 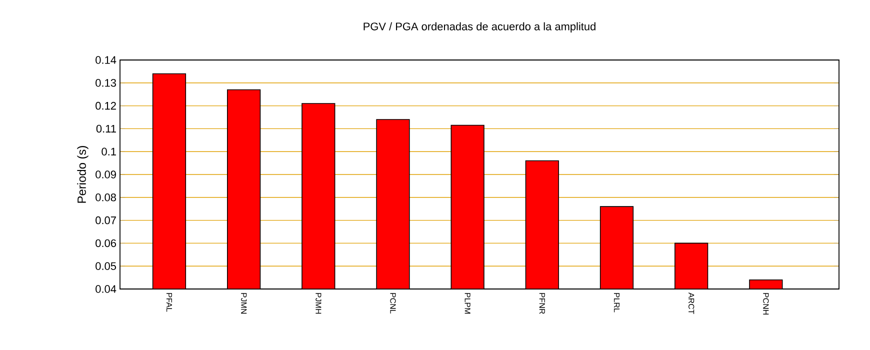 I want to click on y-tick-label: 0.09, so click(x=106, y=174).